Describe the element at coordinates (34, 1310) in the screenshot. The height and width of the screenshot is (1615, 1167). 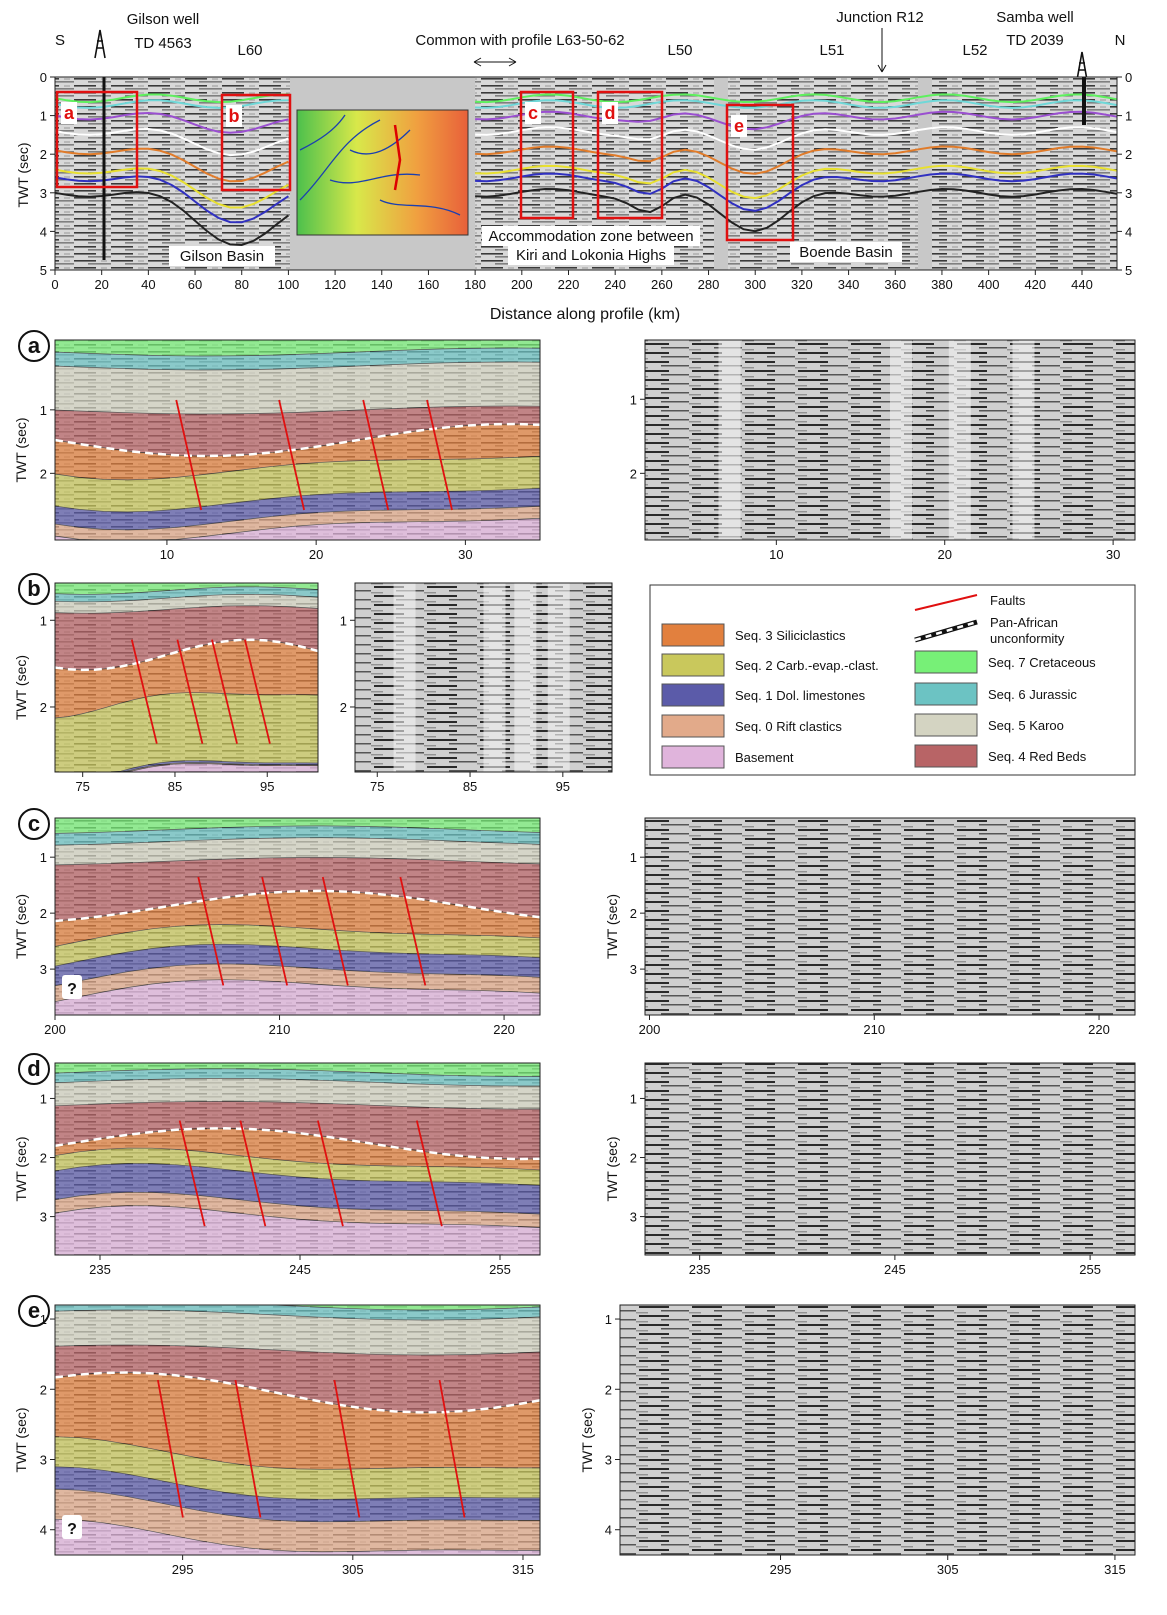
I see `panel-letter: e` at that location.